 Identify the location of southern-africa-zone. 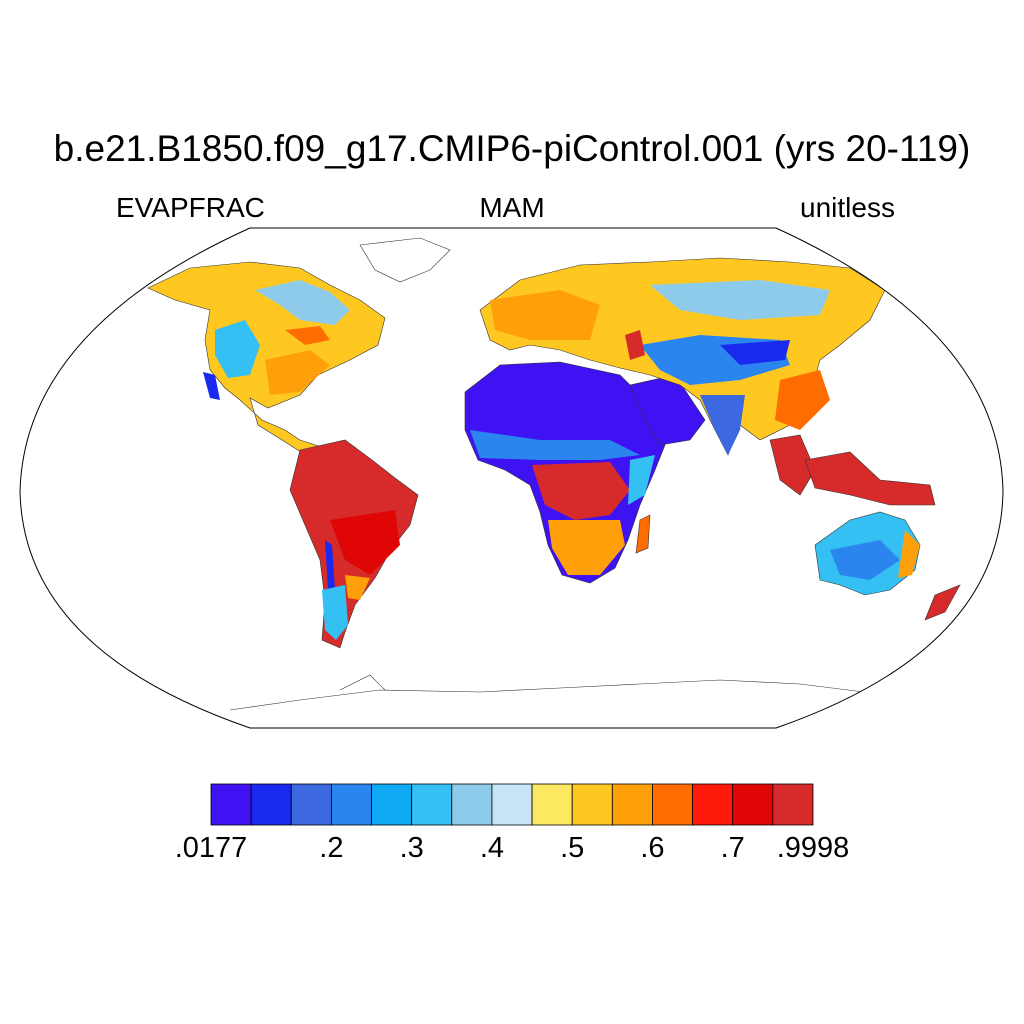
(586, 547).